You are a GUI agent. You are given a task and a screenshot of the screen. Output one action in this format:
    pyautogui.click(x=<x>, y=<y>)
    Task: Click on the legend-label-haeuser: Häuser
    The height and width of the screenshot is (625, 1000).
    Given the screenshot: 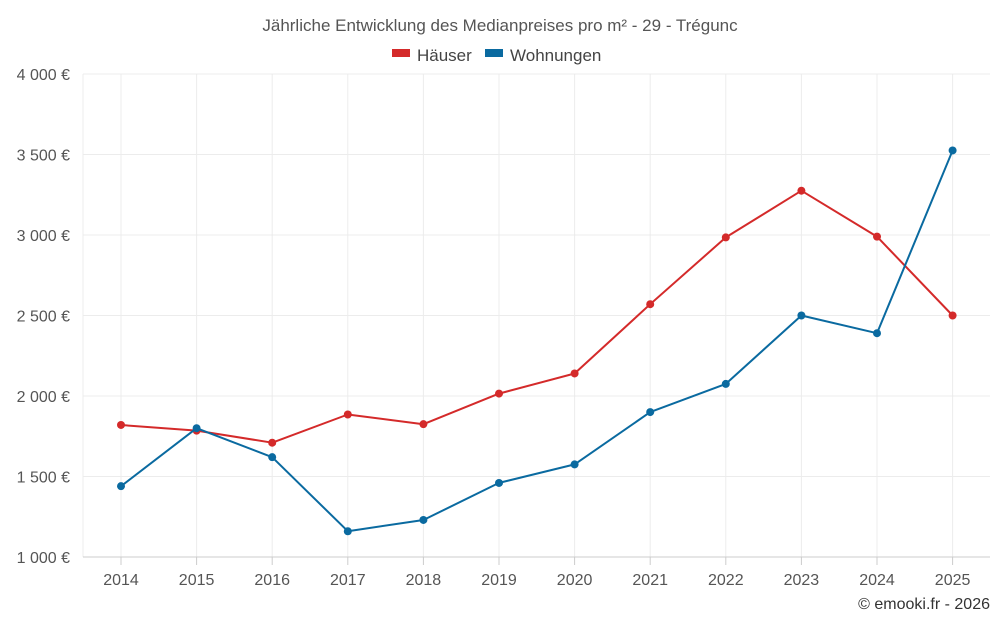 What is the action you would take?
    pyautogui.click(x=444, y=55)
    